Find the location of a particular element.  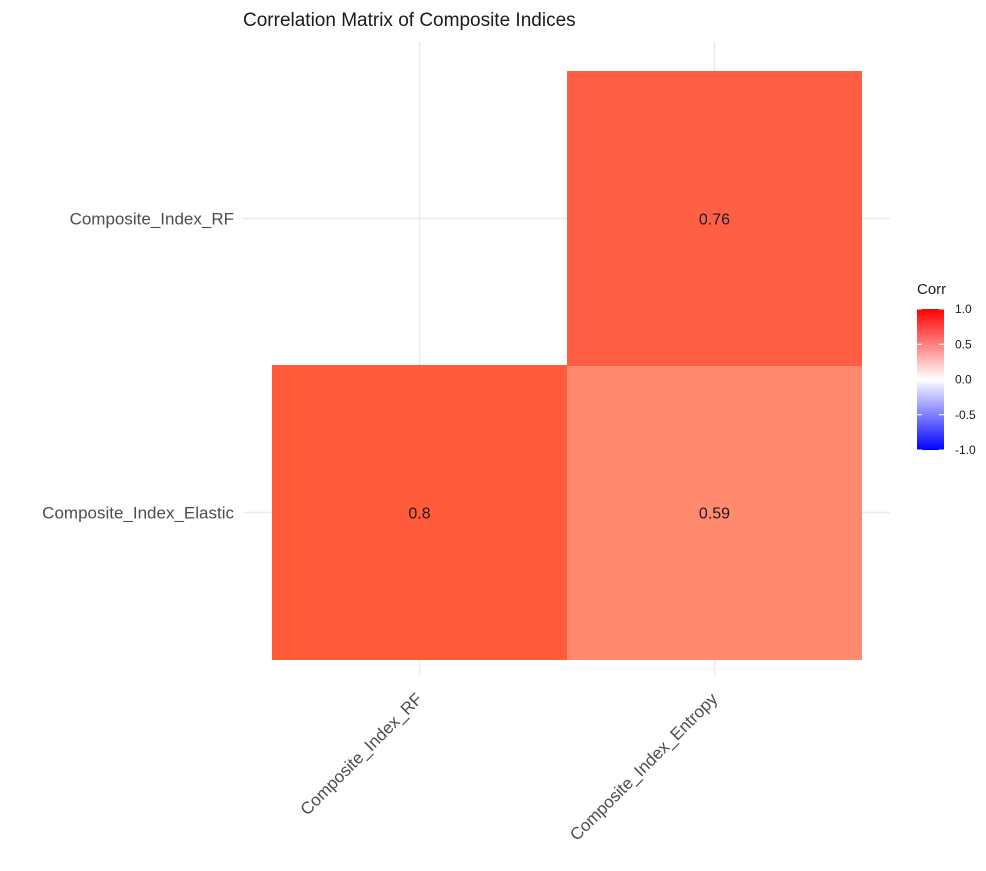

cell-value-label-1: 0.59 is located at coordinates (714, 514).